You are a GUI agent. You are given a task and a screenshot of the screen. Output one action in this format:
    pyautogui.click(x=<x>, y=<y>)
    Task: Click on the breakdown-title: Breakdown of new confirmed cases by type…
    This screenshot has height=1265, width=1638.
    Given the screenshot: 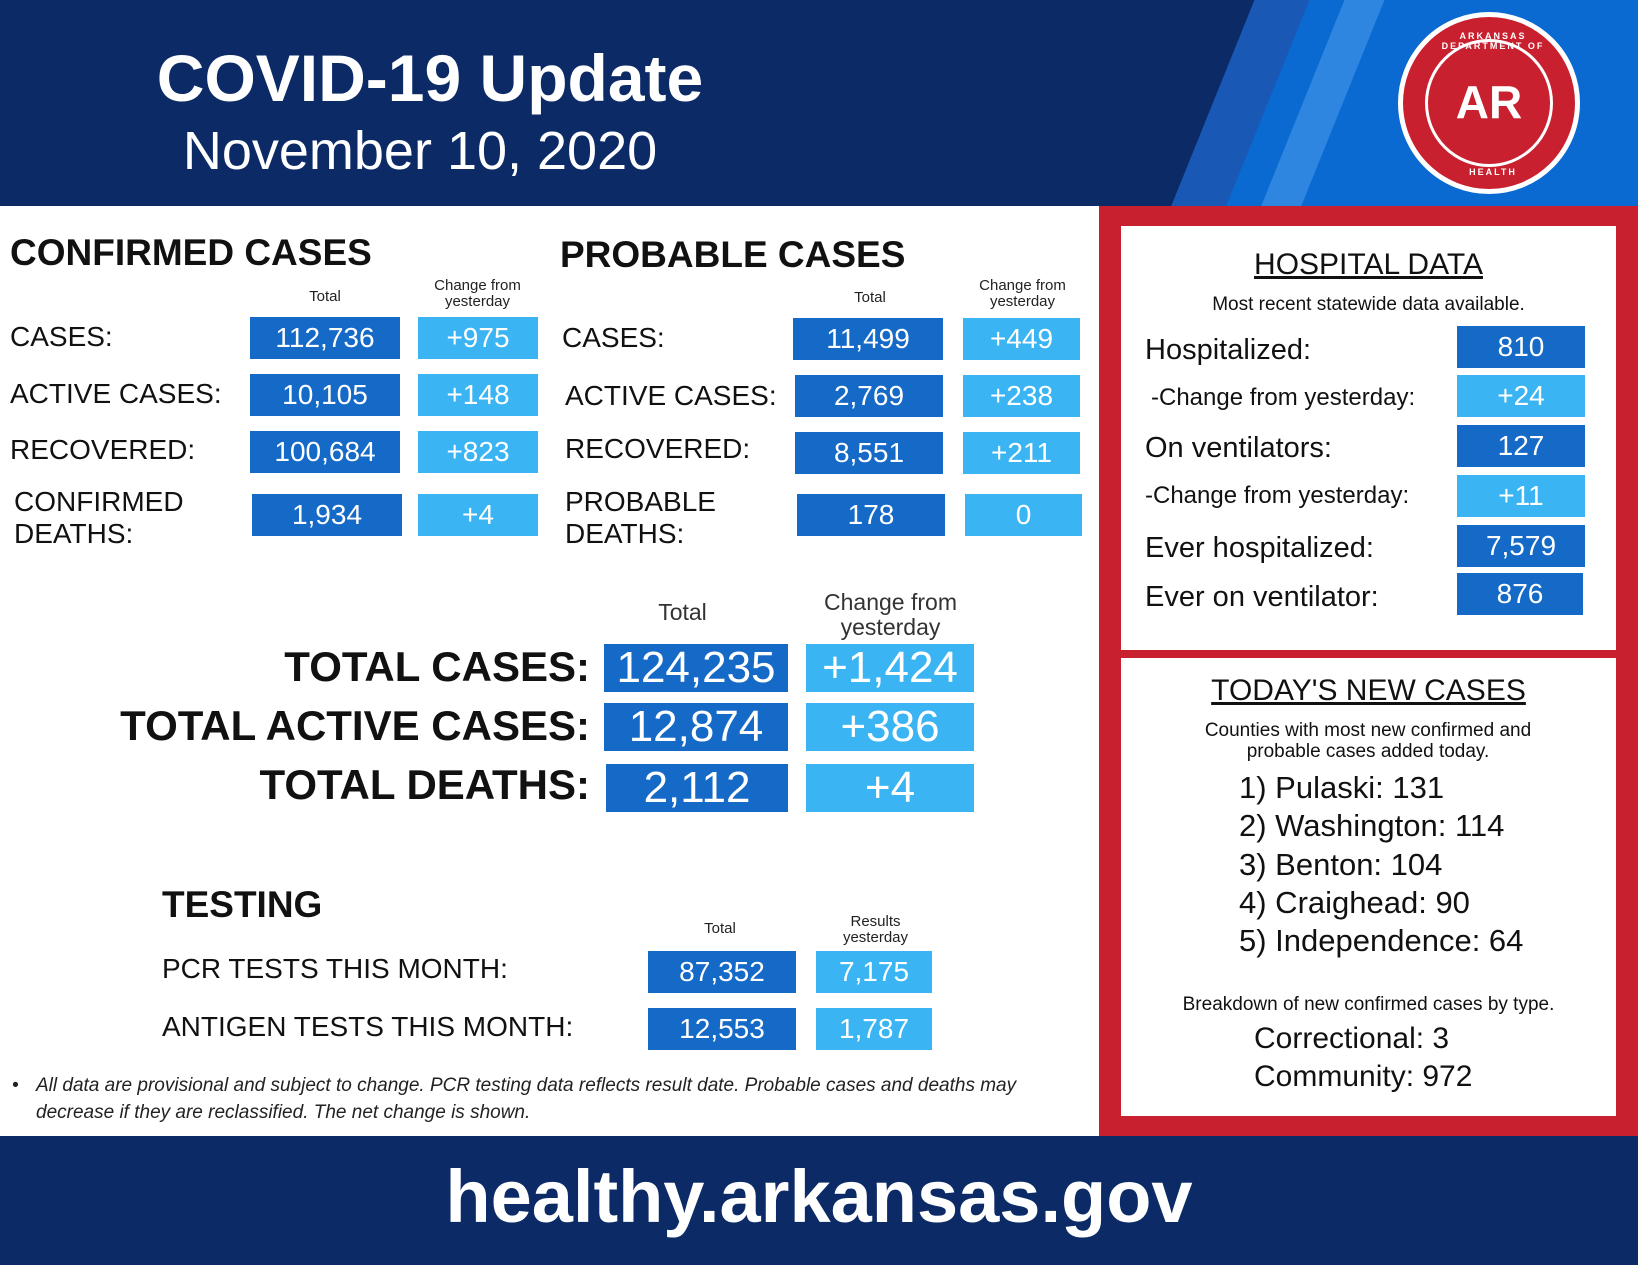 What is the action you would take?
    pyautogui.click(x=1368, y=1004)
    